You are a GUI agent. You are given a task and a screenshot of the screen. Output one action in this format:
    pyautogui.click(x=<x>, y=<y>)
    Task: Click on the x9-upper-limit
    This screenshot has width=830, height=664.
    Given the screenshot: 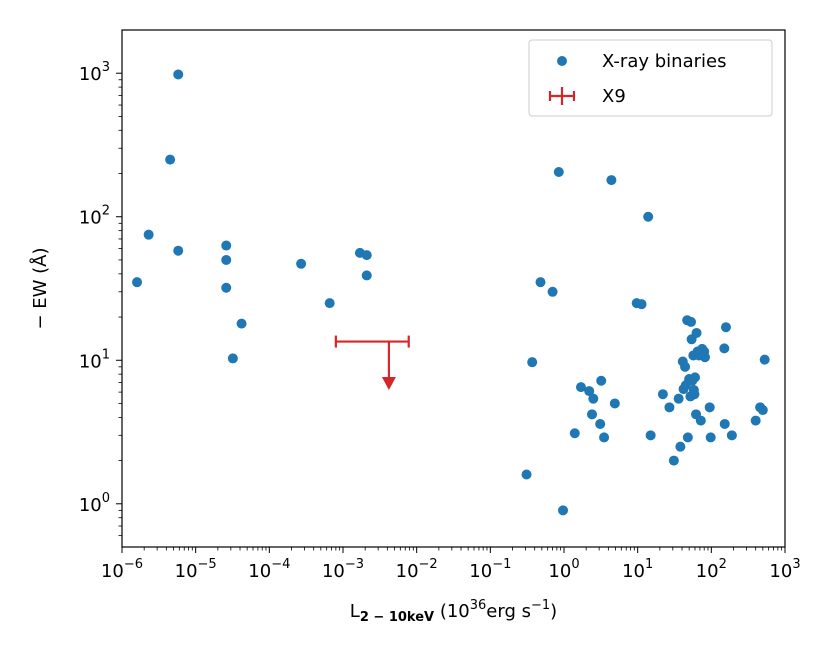 What is the action you would take?
    pyautogui.click(x=372, y=363)
    